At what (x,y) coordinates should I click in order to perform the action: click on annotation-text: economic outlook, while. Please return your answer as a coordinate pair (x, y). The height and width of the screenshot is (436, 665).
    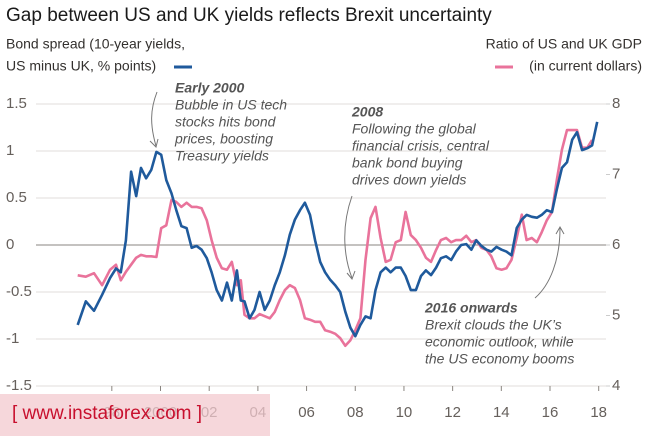
    Looking at the image, I should click on (499, 342).